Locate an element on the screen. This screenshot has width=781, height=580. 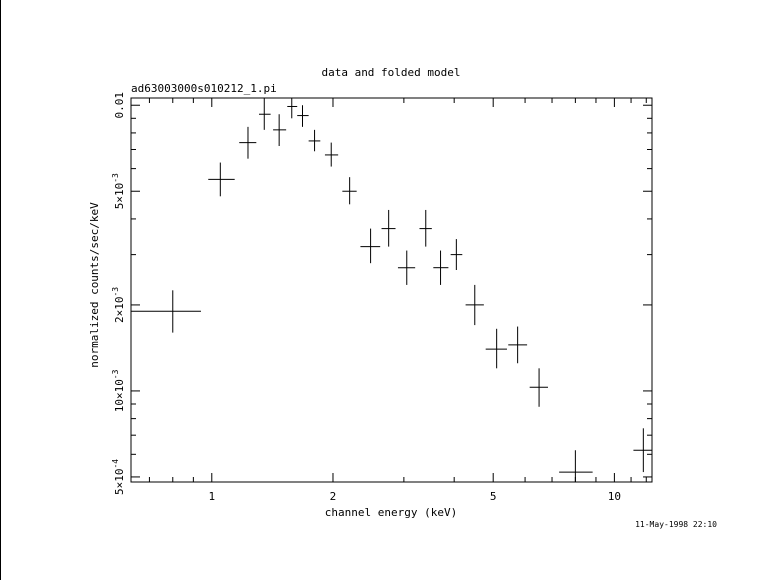
tick-mantissa: 2 is located at coordinates (119, 319).